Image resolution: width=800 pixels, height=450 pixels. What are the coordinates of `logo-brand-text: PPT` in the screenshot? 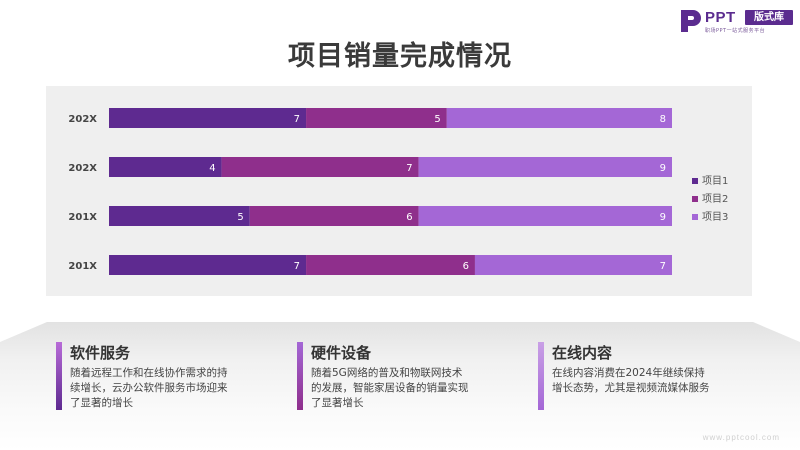 It's located at (720, 17).